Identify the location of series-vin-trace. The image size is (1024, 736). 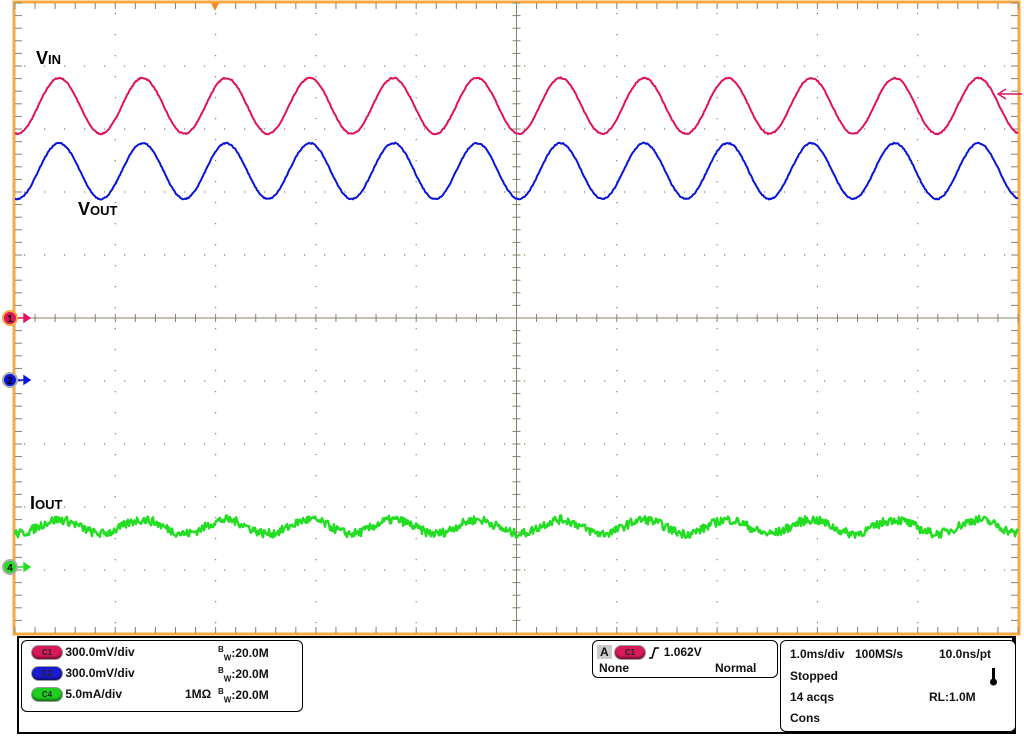
(516, 106).